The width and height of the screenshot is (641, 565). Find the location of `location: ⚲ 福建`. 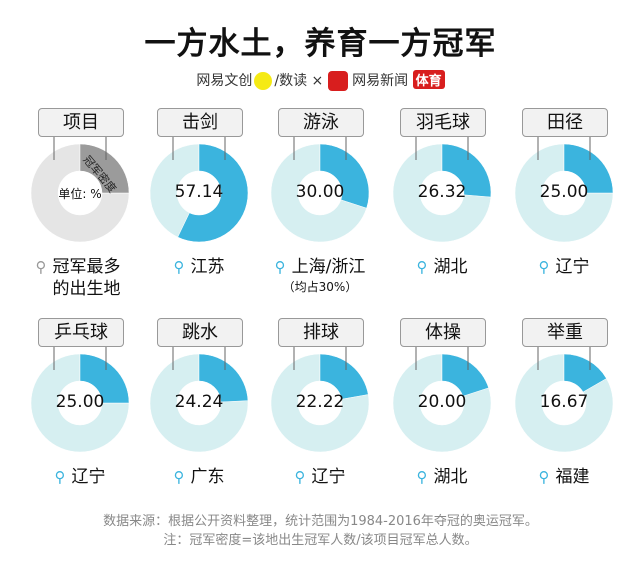

location: ⚲ 福建 is located at coordinates (564, 477).